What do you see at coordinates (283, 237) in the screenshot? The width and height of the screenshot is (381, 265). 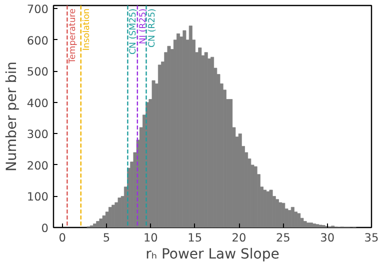 I see `x-tick-label: 25` at bounding box center [283, 237].